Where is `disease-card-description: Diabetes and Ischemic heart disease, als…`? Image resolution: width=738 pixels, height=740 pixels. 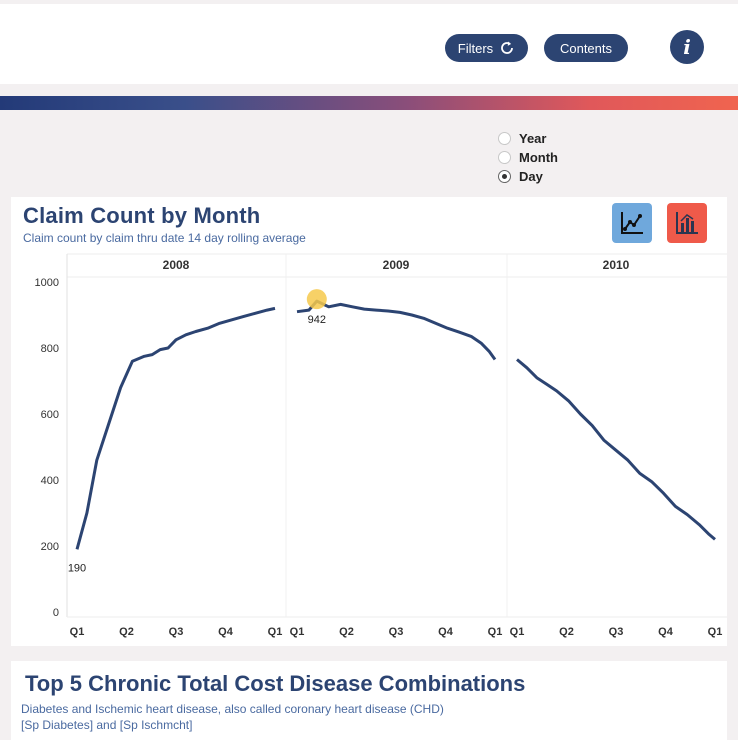
disease-card-description: Diabetes and Ischemic heart disease, als… is located at coordinates (232, 709).